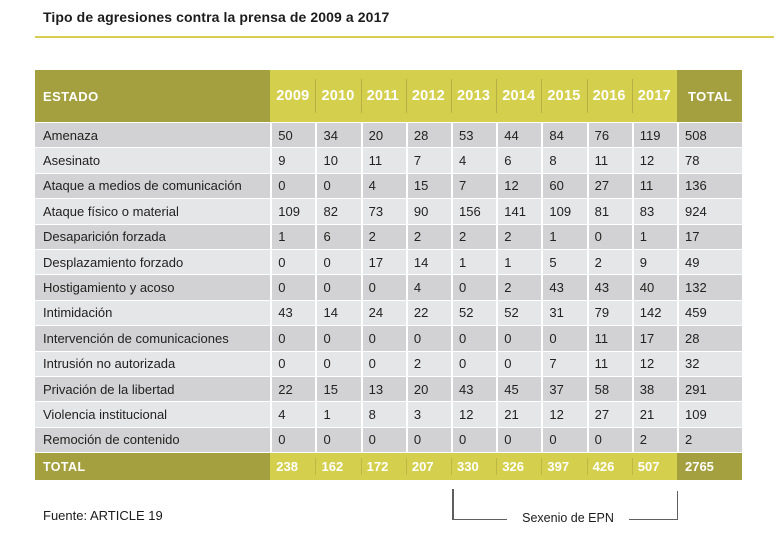  Describe the element at coordinates (609, 135) in the screenshot. I see `cell-value: 76` at that location.